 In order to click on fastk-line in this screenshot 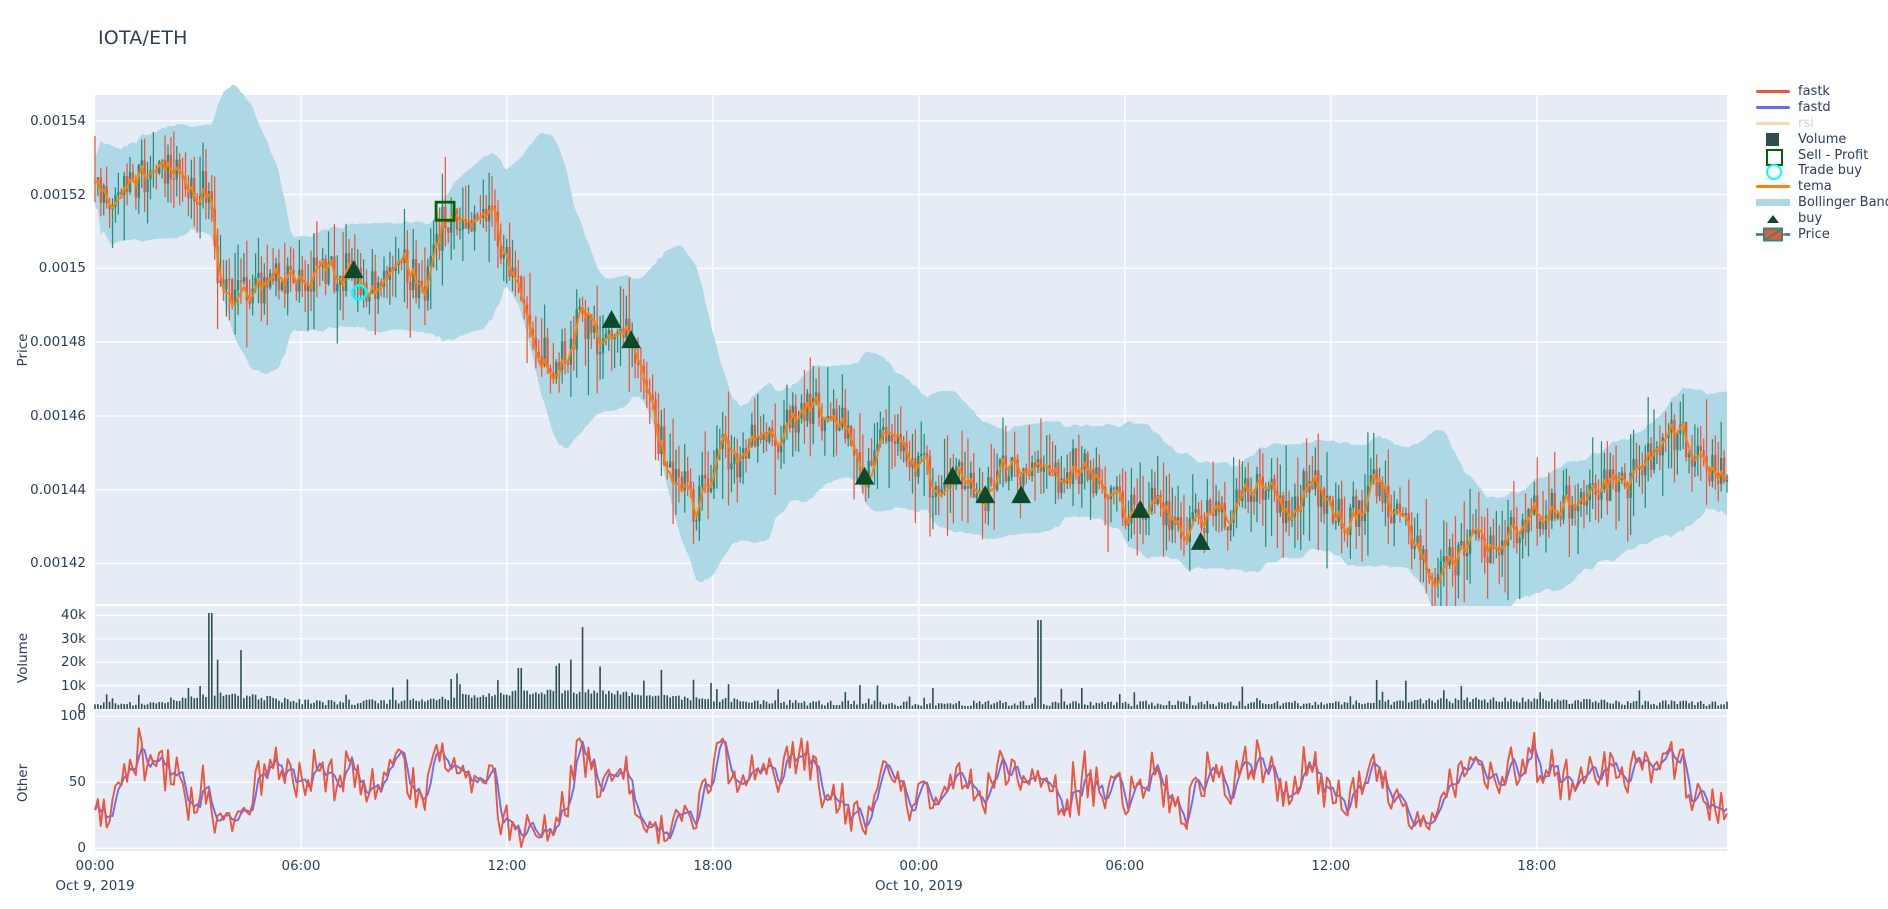, I will do `click(911, 787)`.